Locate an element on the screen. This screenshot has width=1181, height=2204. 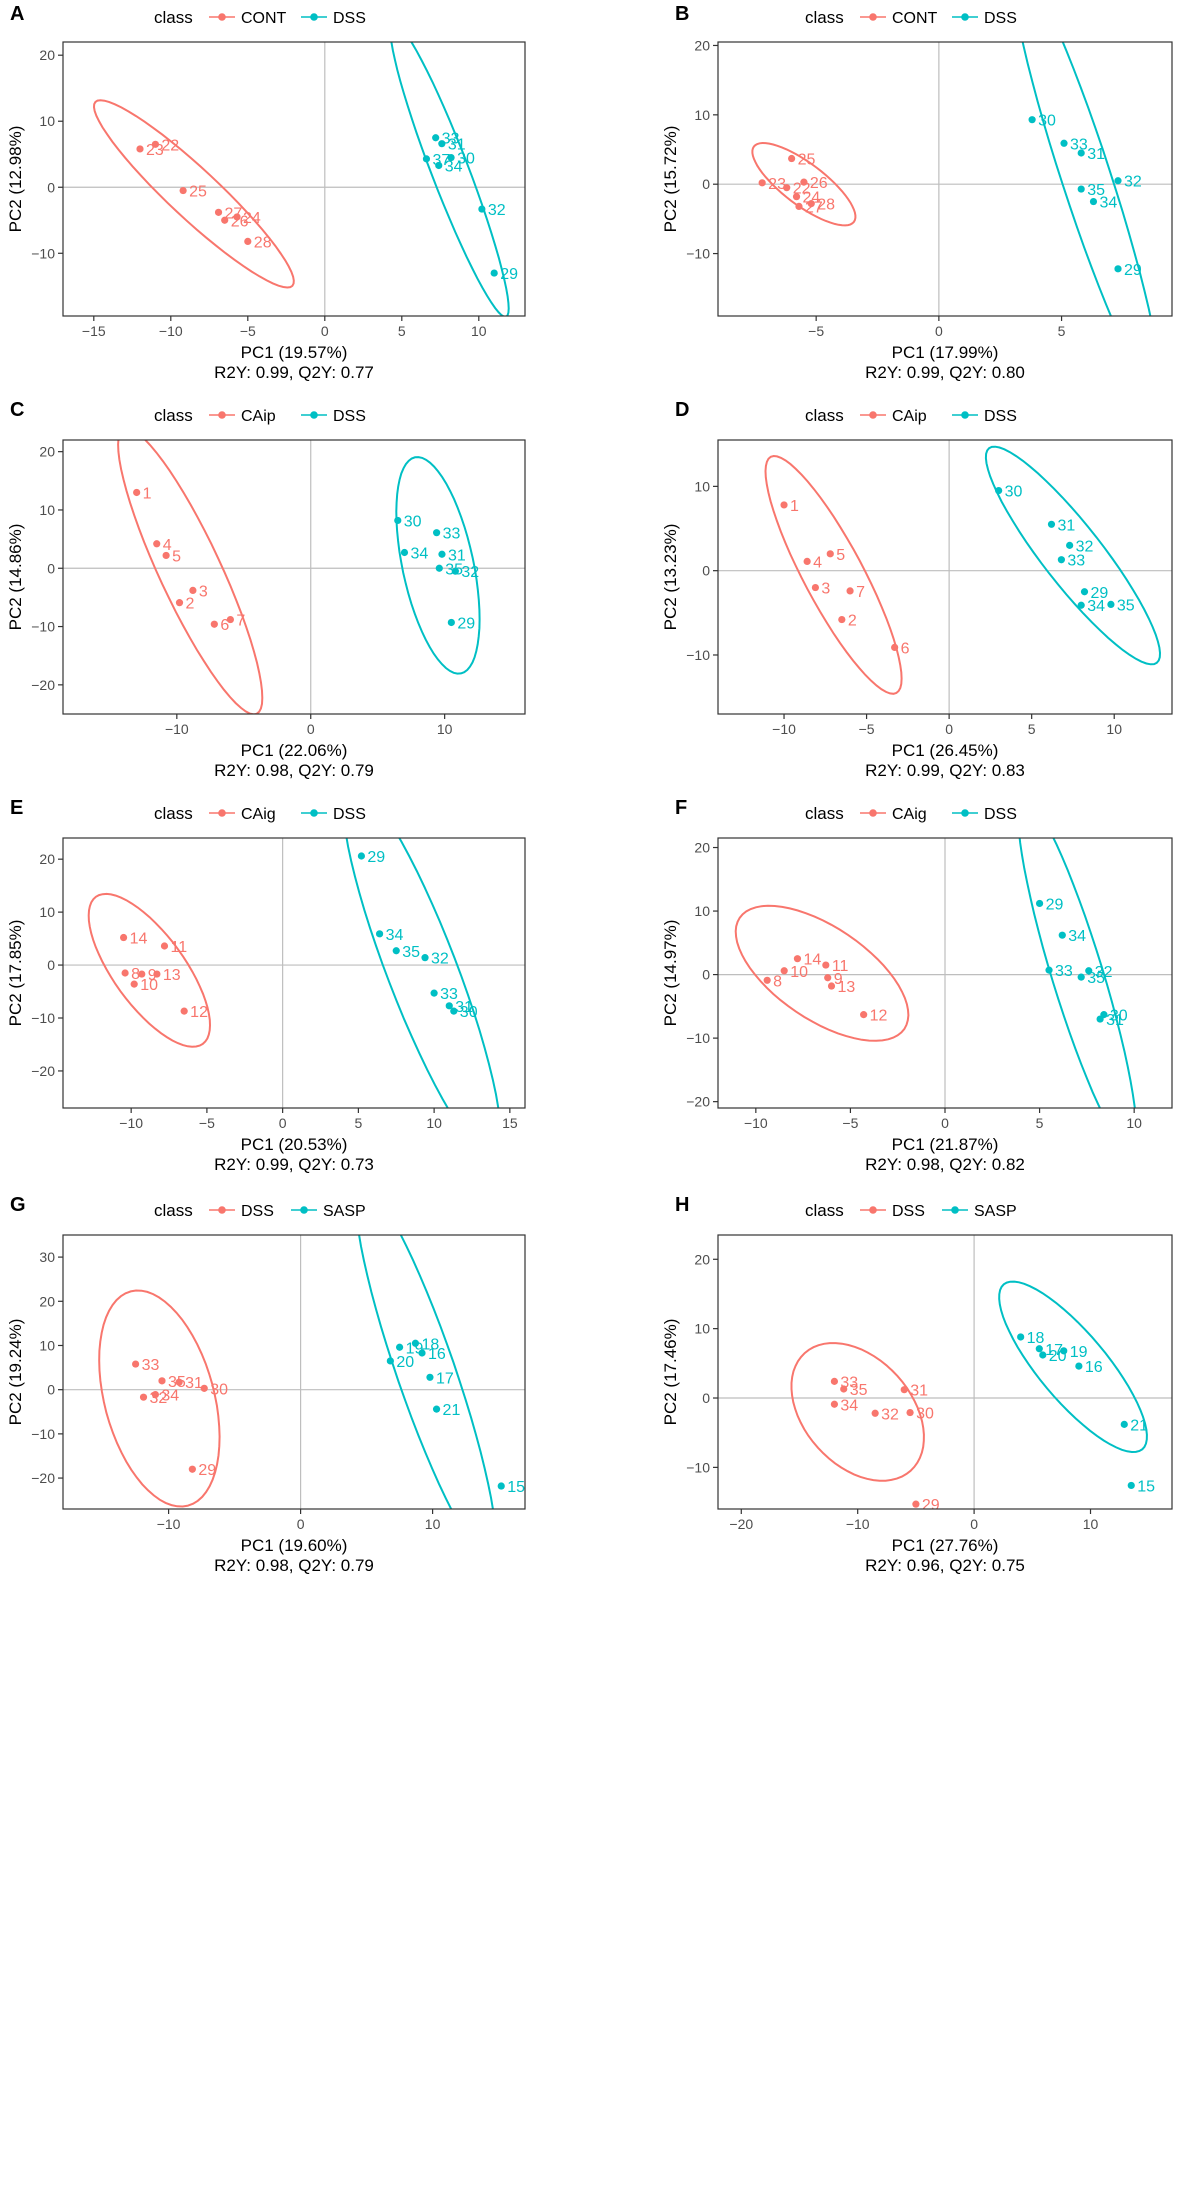
point-label: 12 is located at coordinates (199, 1012).